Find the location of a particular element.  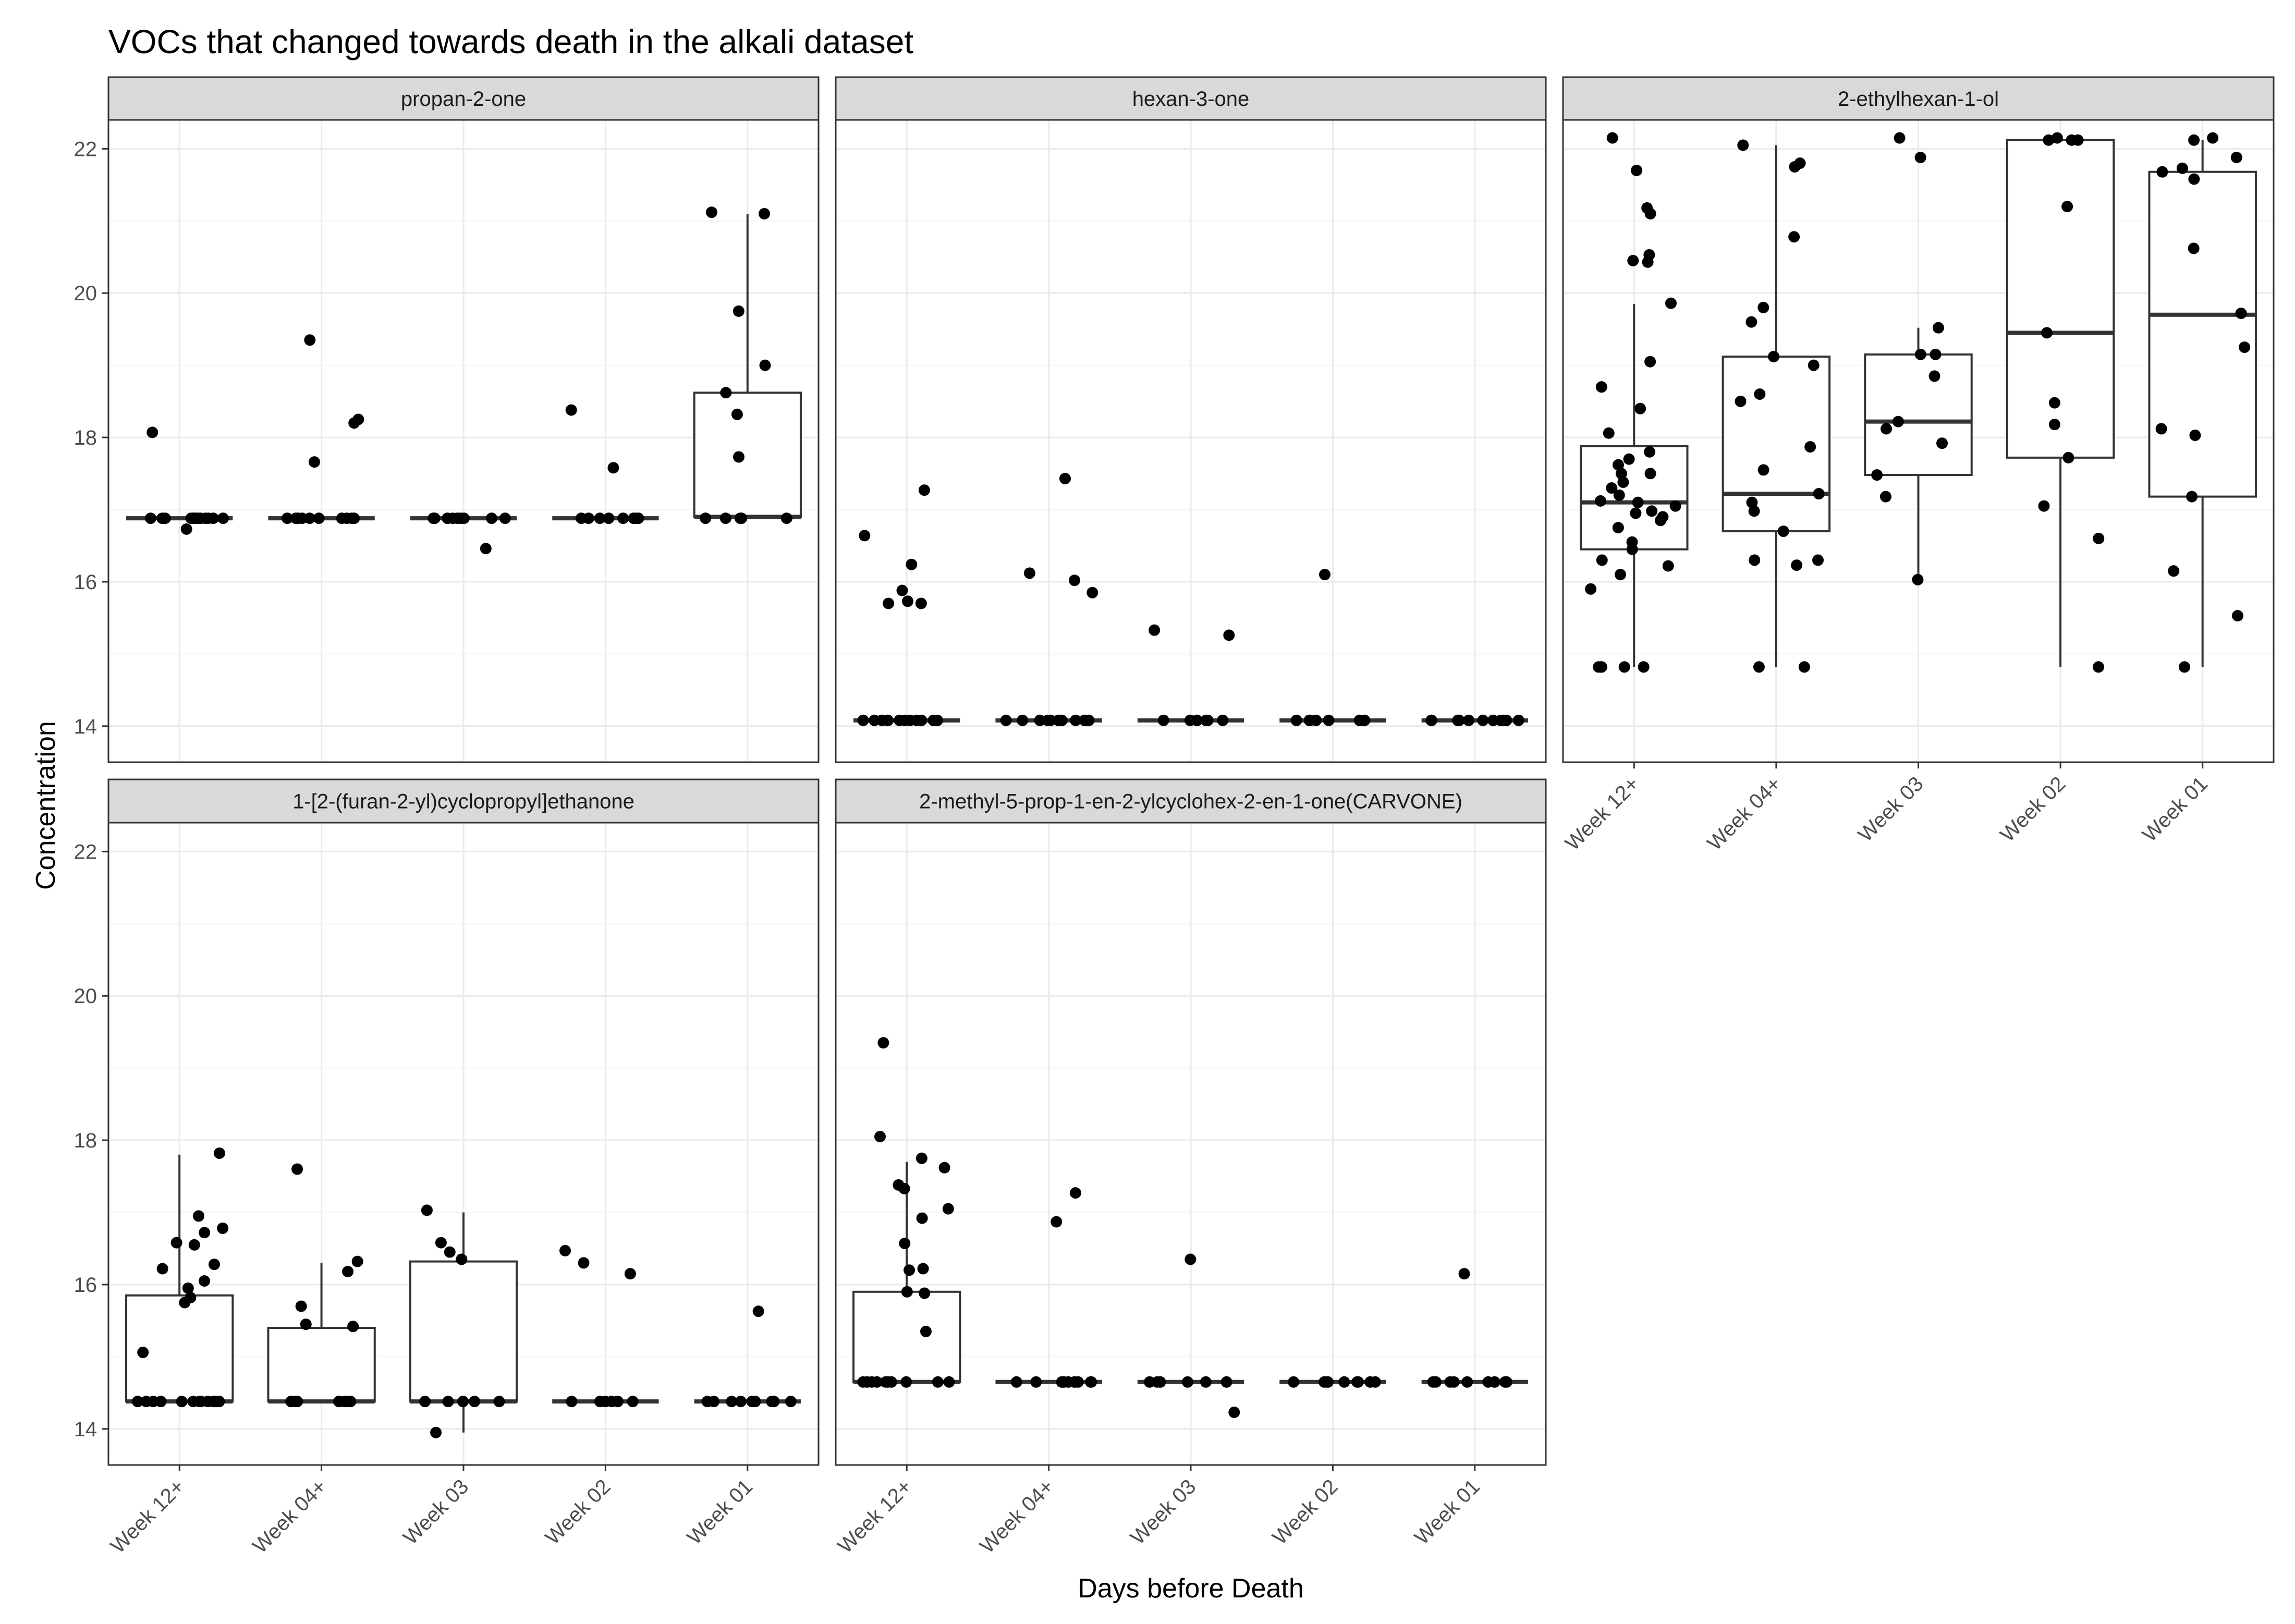

facet-strip-label: 2-ethylhexan-1-ol is located at coordinates (1918, 99).